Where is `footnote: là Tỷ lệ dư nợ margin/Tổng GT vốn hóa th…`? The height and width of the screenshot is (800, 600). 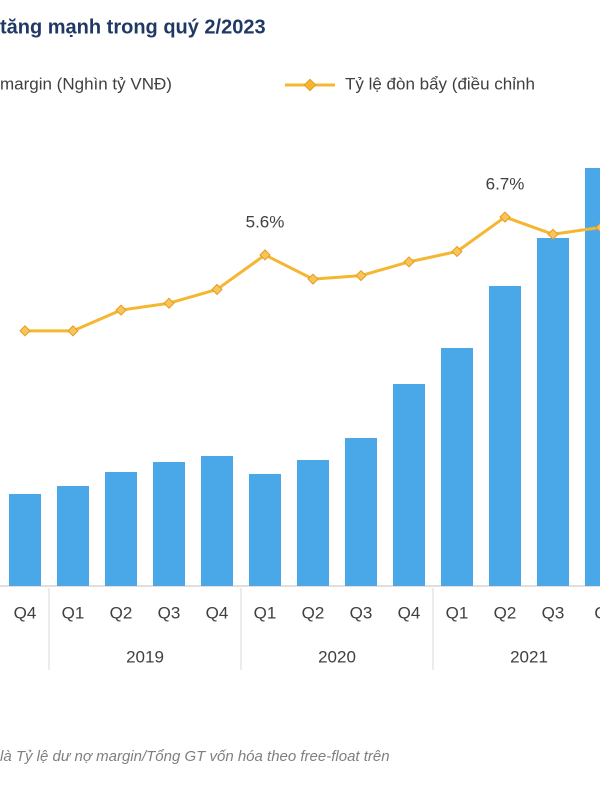 footnote: là Tỷ lệ dư nợ margin/Tổng GT vốn hóa th… is located at coordinates (195, 756).